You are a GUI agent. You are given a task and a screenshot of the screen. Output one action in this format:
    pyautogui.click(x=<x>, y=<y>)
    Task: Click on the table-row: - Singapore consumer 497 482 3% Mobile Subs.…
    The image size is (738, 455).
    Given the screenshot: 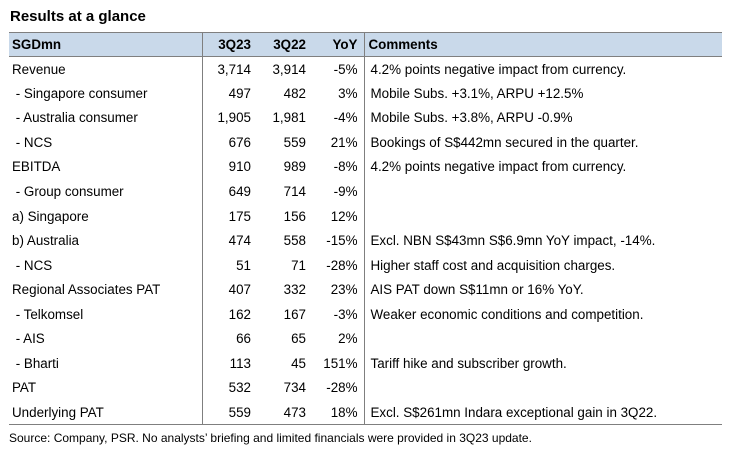 What is the action you would take?
    pyautogui.click(x=365, y=93)
    